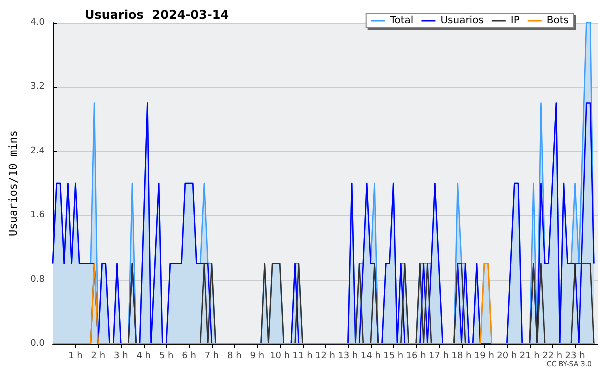  Describe the element at coordinates (280, 357) in the screenshot. I see `x-tick-label: 10 h` at that location.